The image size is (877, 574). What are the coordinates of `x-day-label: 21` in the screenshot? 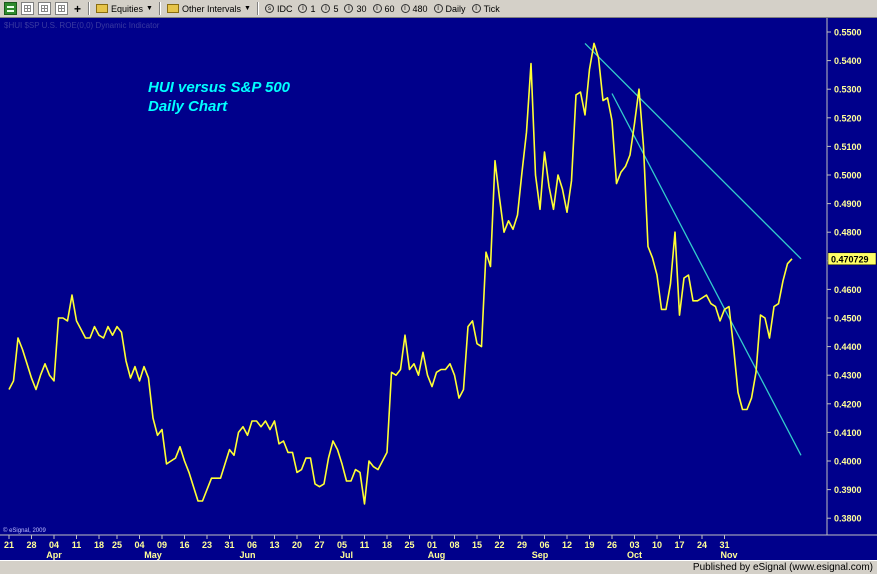 It's located at (9, 545).